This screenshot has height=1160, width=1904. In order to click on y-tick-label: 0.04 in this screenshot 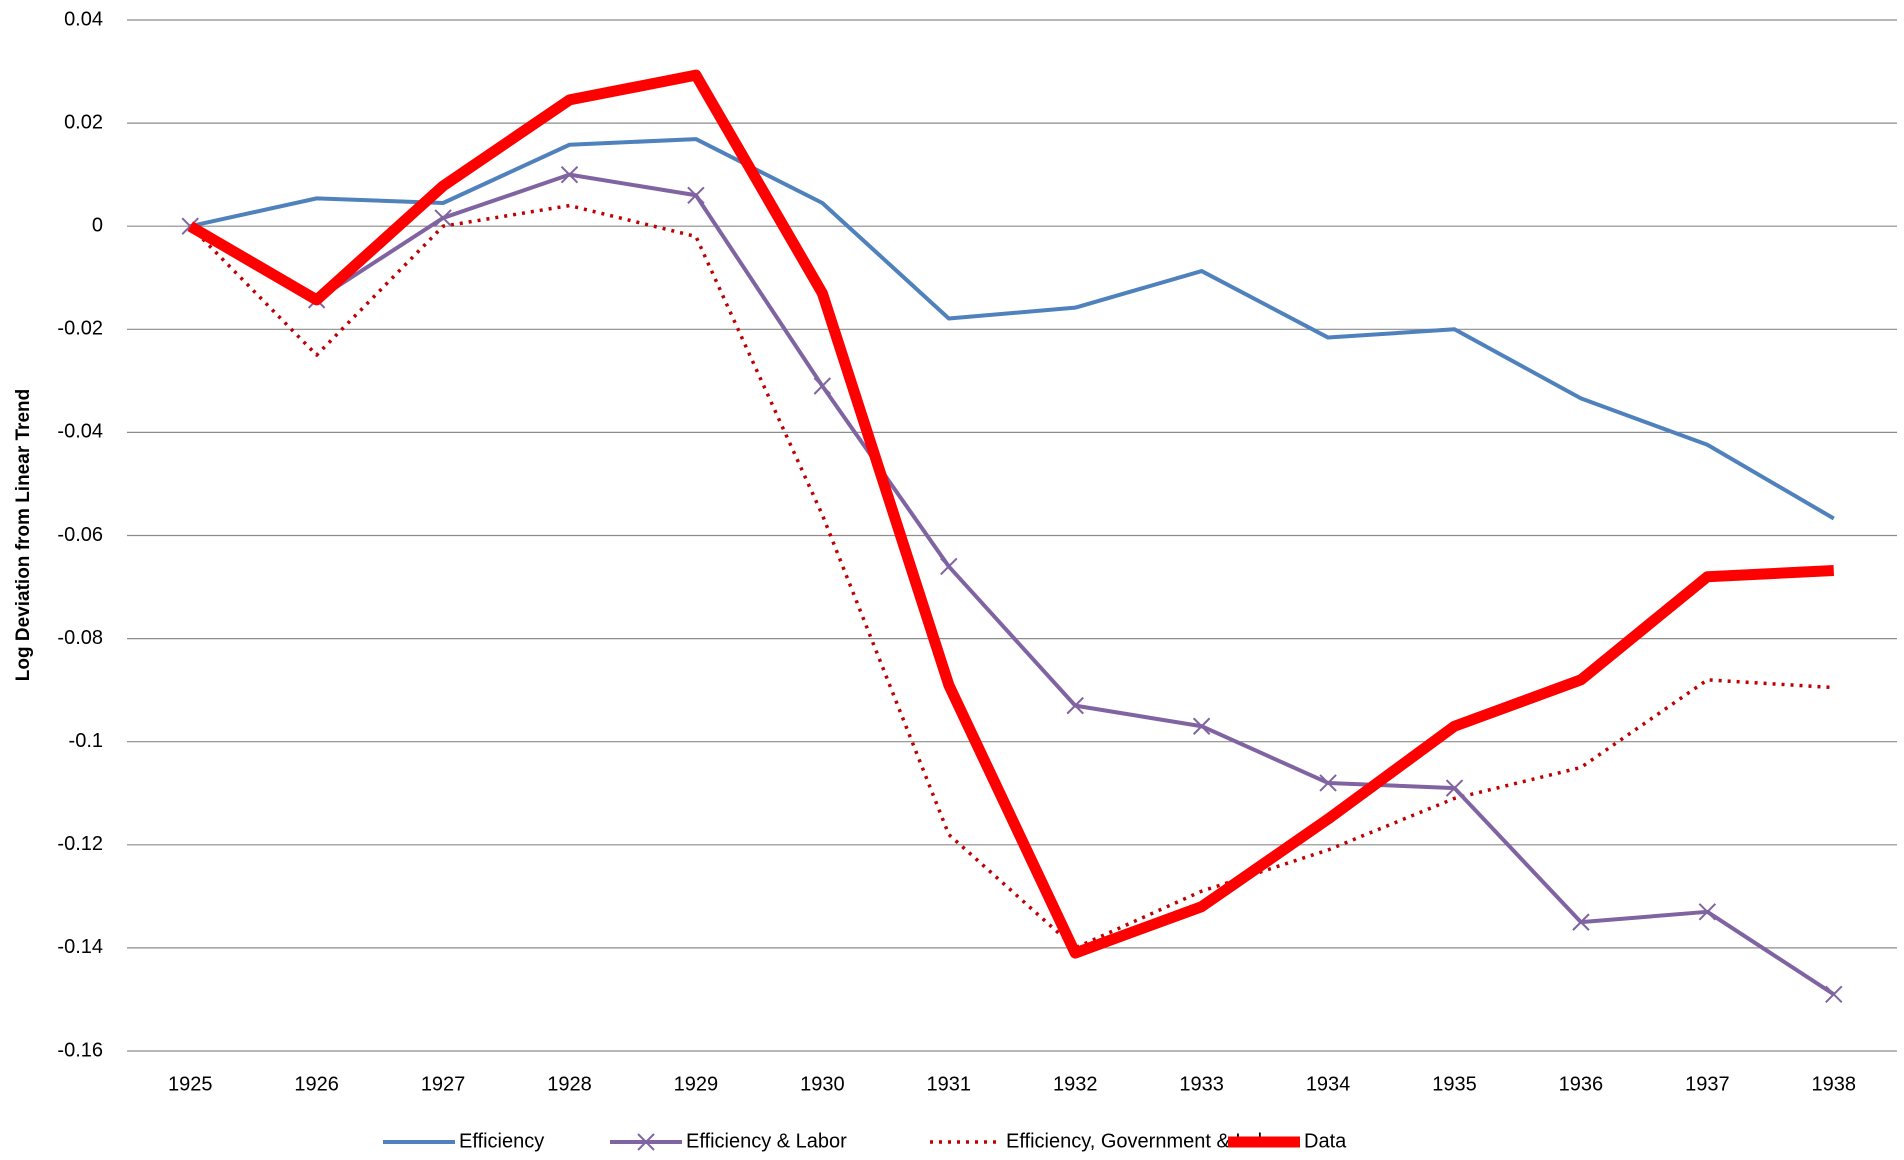, I will do `click(83, 19)`.